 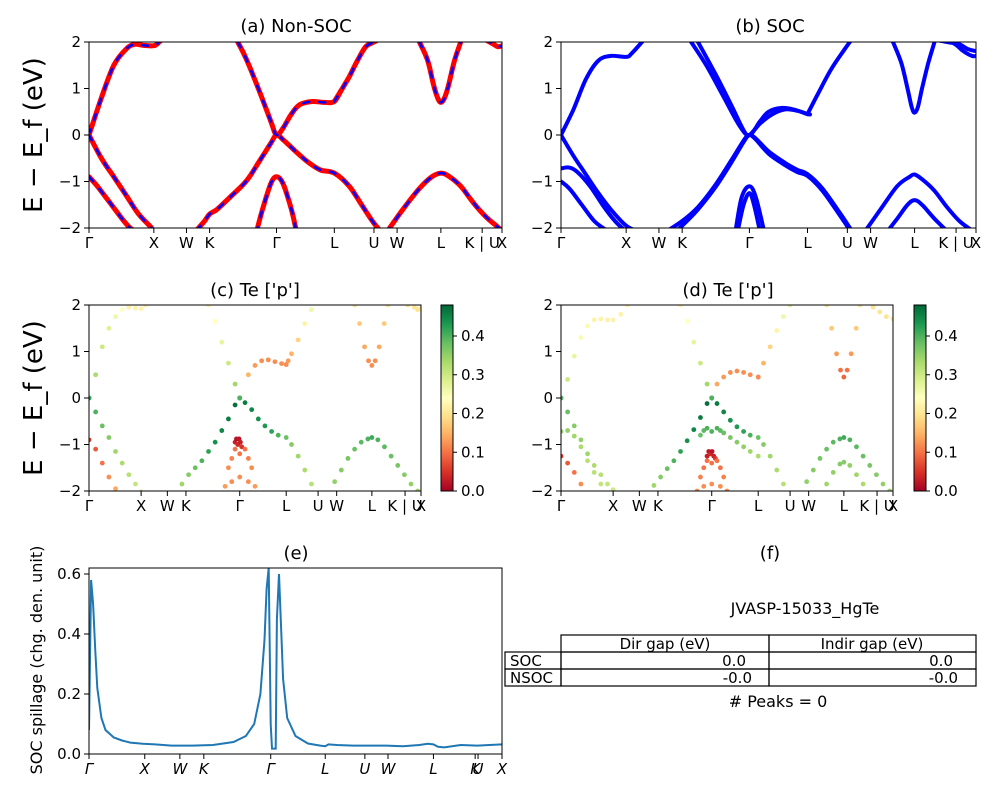 What do you see at coordinates (34, 135) in the screenshot?
I see `panel-a-ylabel: E − E_f (eV)` at bounding box center [34, 135].